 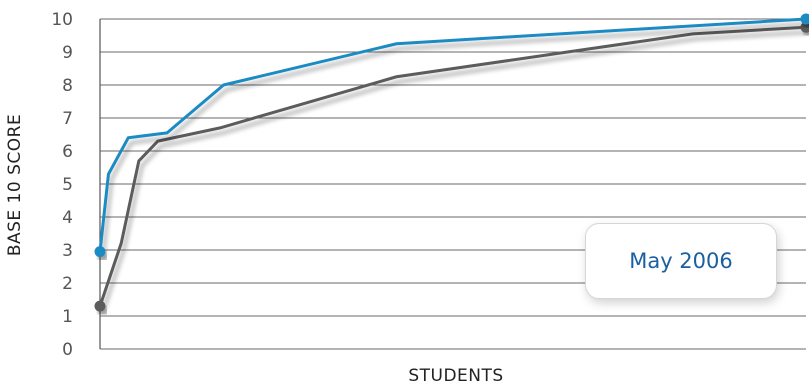 What do you see at coordinates (67, 350) in the screenshot?
I see `y-tick-label-0: 0` at bounding box center [67, 350].